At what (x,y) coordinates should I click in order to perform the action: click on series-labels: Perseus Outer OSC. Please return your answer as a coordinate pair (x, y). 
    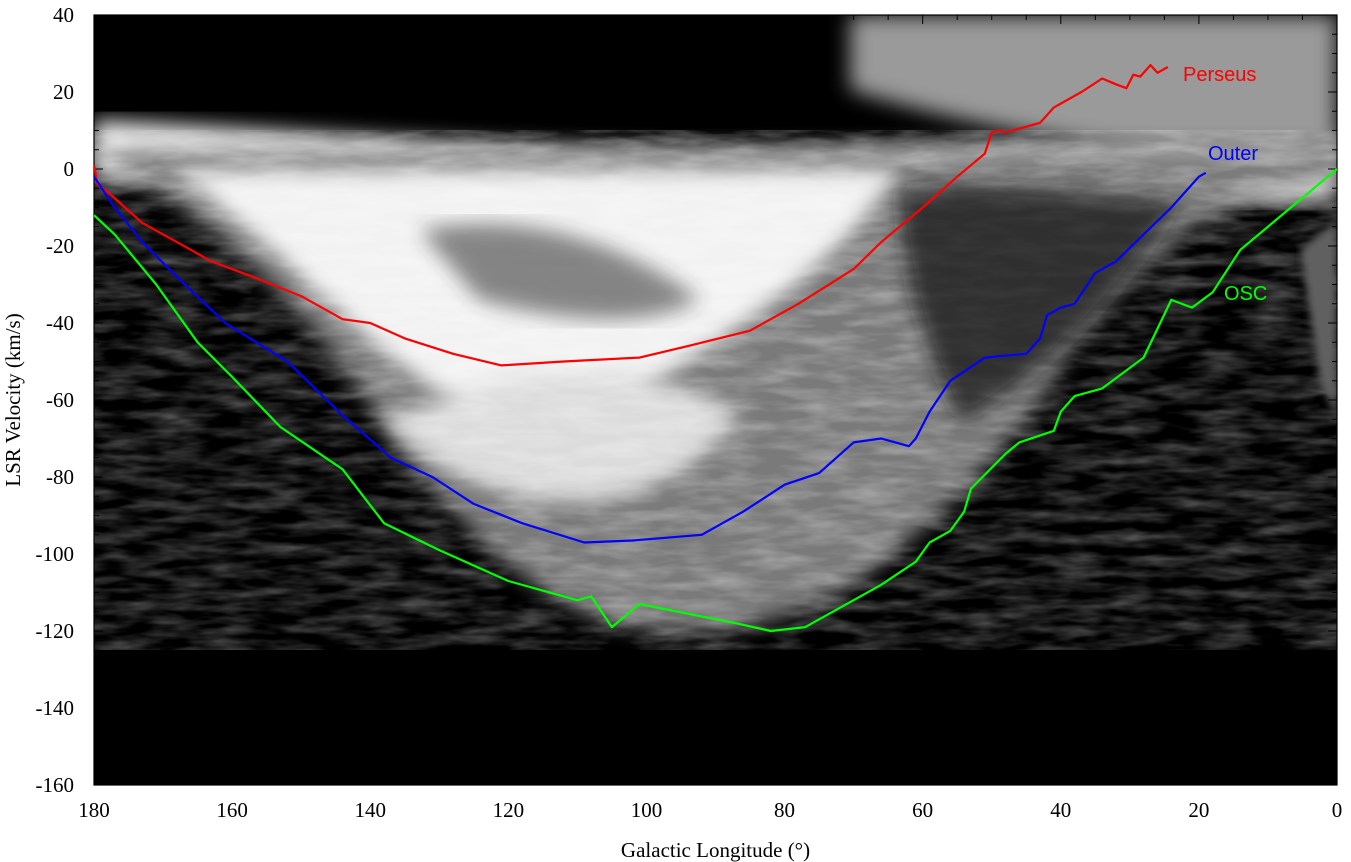
    Looking at the image, I should click on (1225, 184).